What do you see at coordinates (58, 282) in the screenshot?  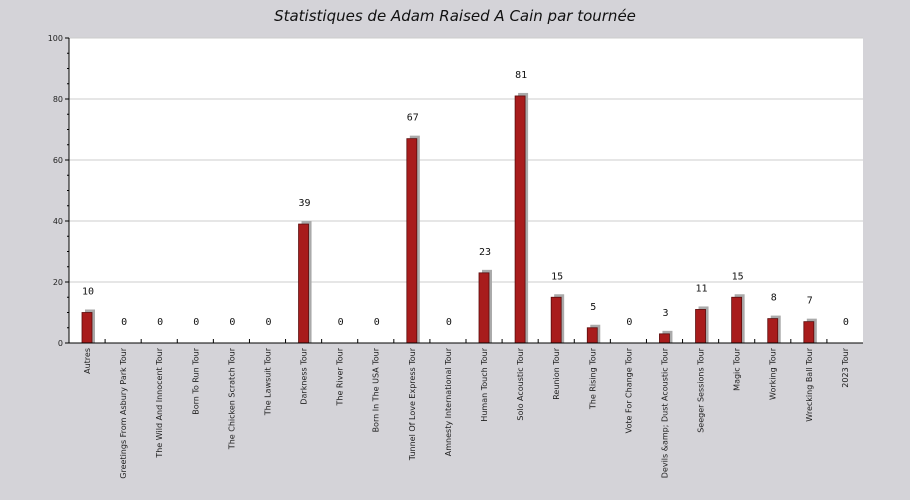 I see `y-tick-label: 20` at bounding box center [58, 282].